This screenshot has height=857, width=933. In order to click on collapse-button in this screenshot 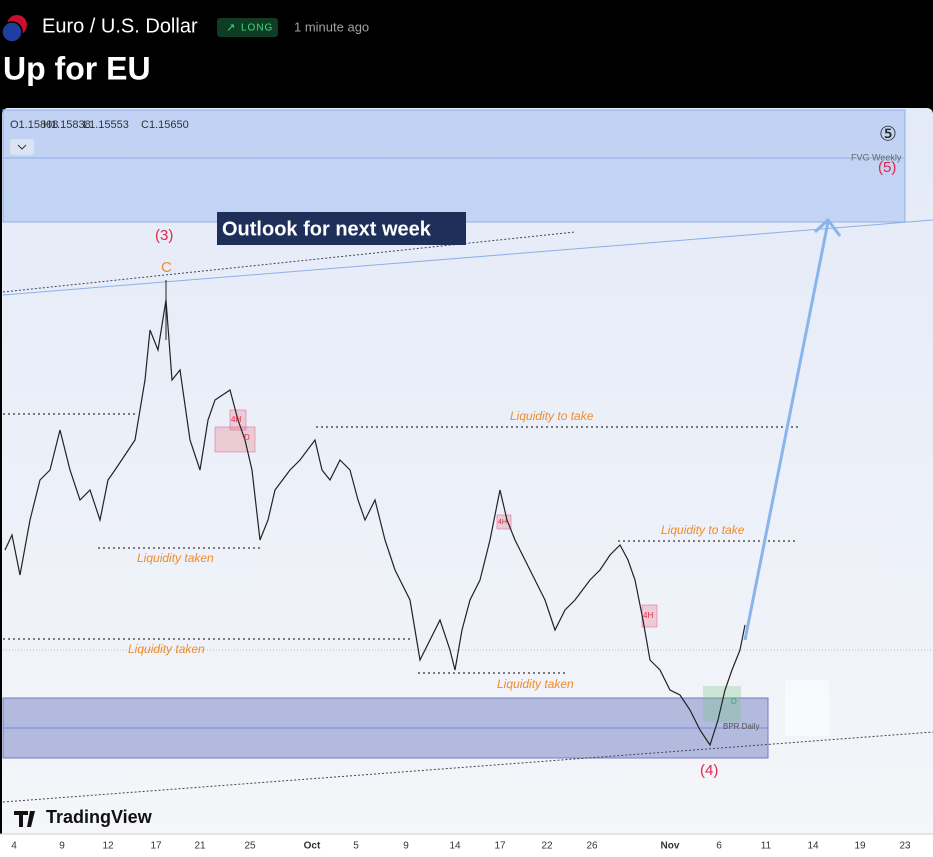, I will do `click(22, 147)`.